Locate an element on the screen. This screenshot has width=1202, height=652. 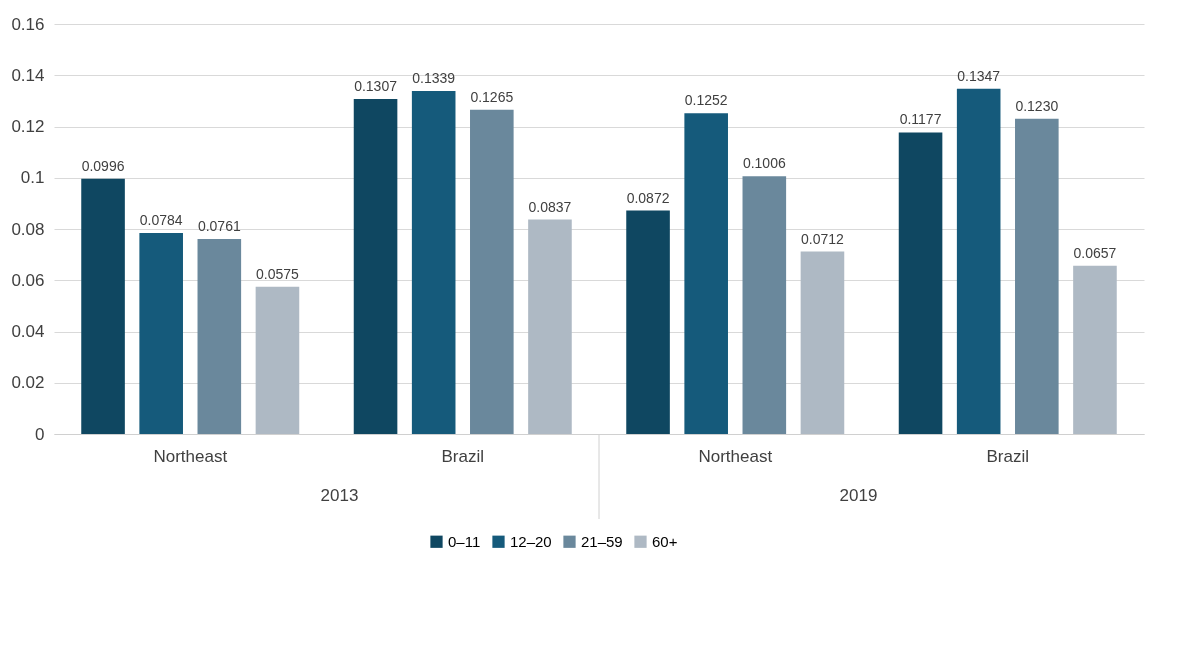
data-label: 0.1307 is located at coordinates (376, 86).